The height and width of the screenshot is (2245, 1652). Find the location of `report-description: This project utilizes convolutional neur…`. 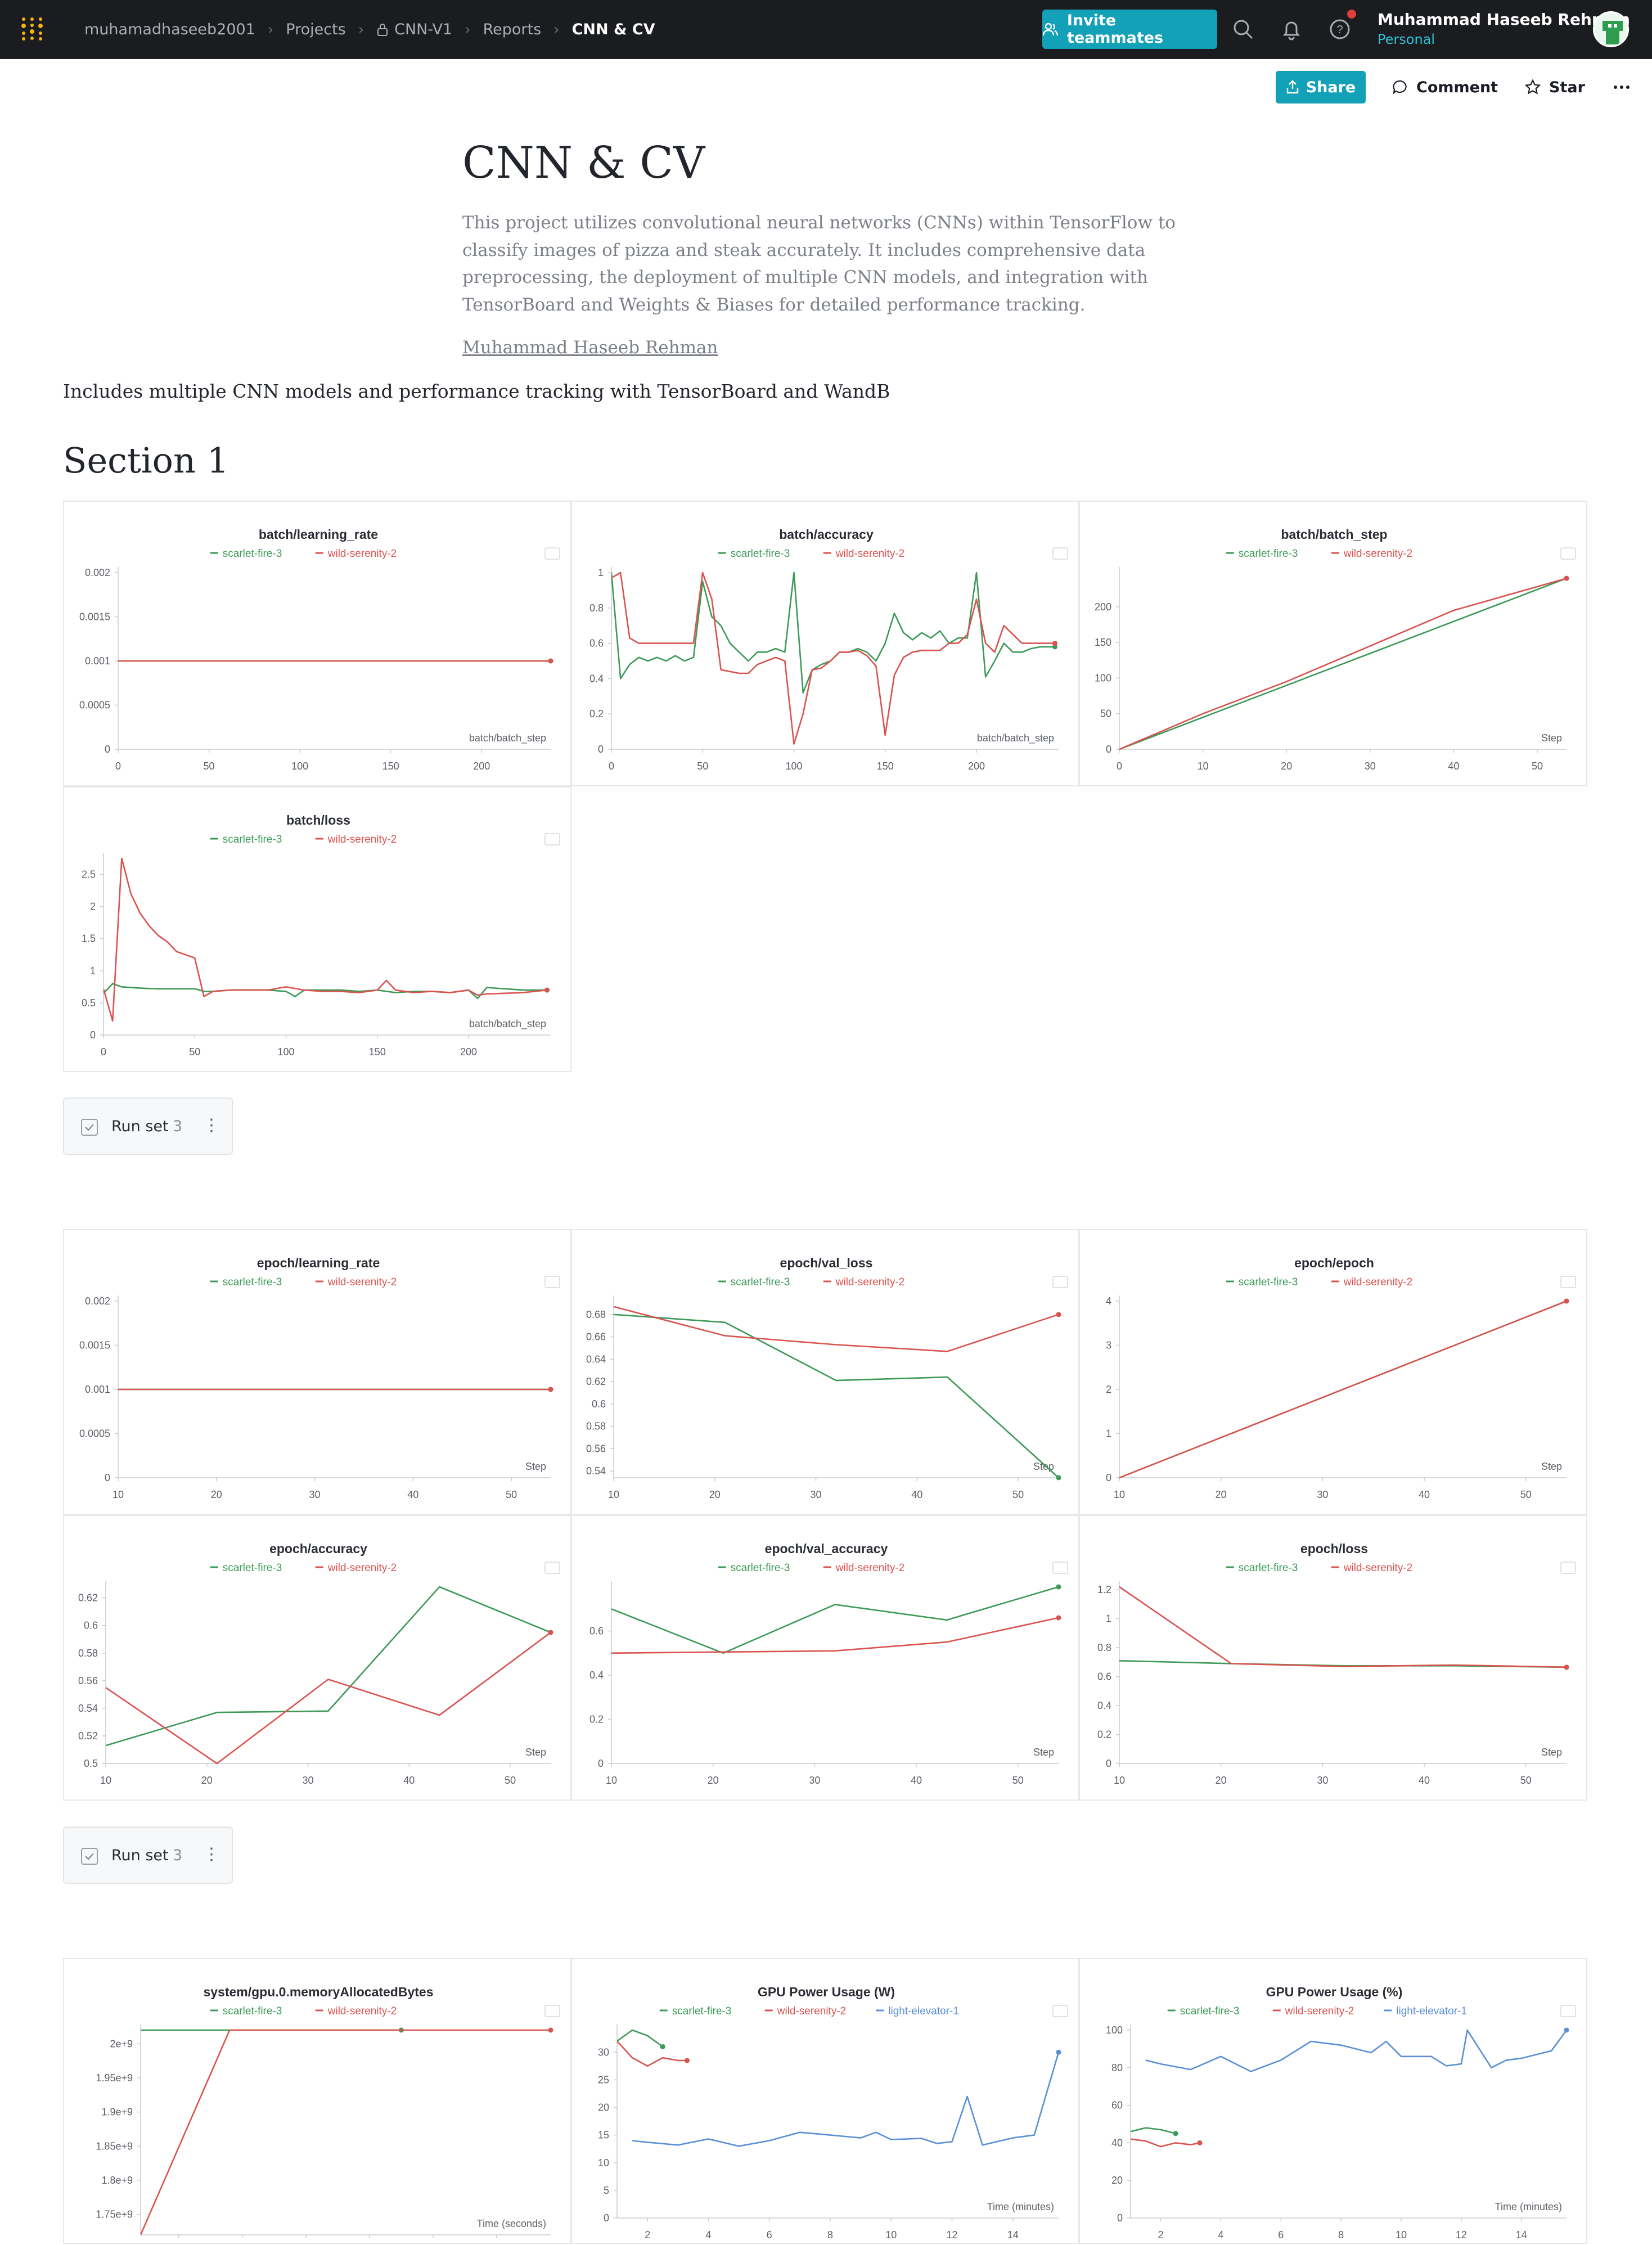

report-description: This project utilizes convolutional neur… is located at coordinates (819, 264).